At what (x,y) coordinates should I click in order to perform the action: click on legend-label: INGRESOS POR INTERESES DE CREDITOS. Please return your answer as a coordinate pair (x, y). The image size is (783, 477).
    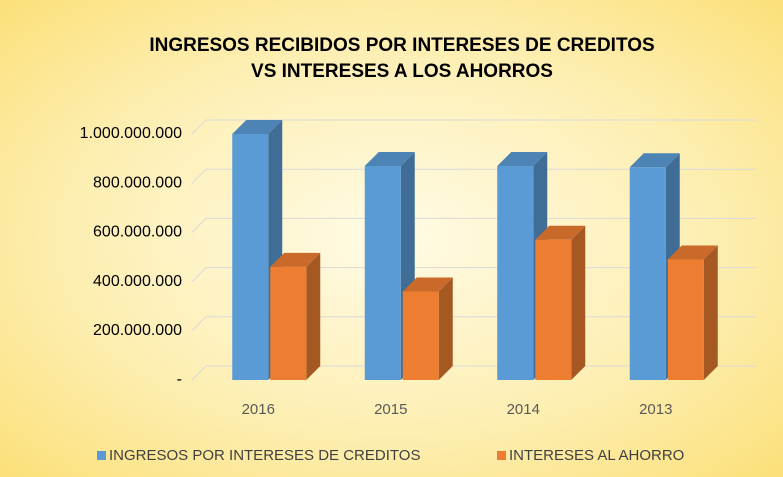
    Looking at the image, I should click on (264, 455).